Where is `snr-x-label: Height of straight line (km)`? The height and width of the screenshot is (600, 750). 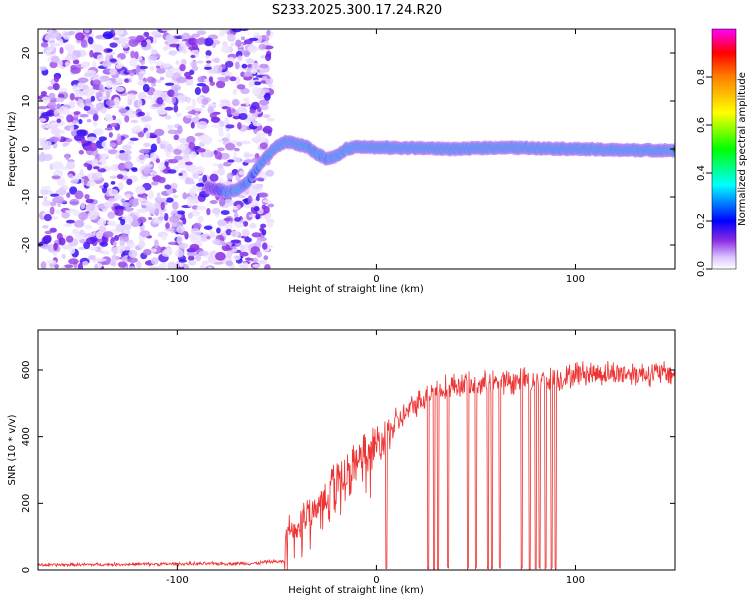
snr-x-label: Height of straight line (km) is located at coordinates (356, 590).